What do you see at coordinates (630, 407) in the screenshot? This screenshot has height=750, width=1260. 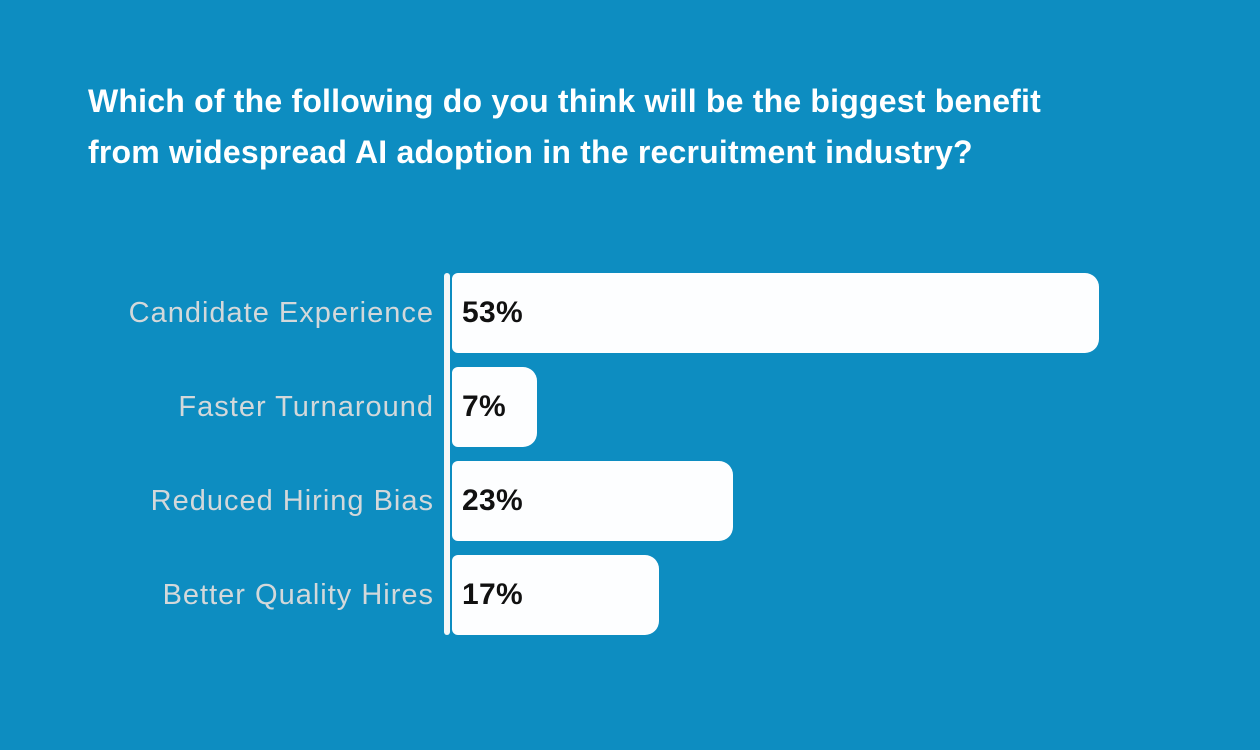 I see `bar-row: Faster Turnaround 7%` at bounding box center [630, 407].